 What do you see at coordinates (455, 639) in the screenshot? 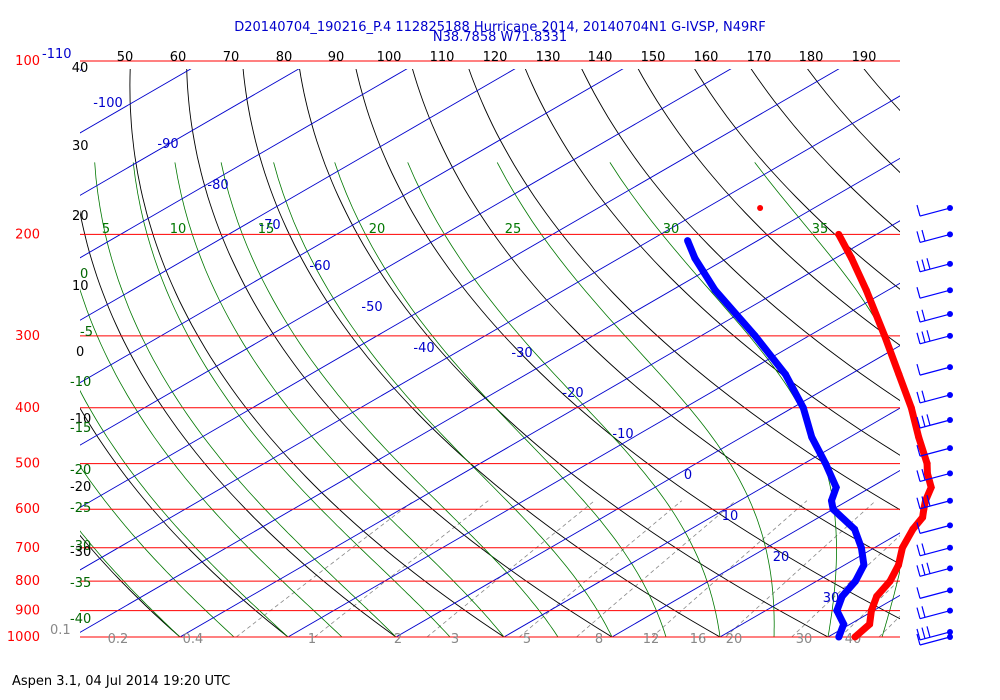
I see `mixing-ratio-label: 3` at bounding box center [455, 639].